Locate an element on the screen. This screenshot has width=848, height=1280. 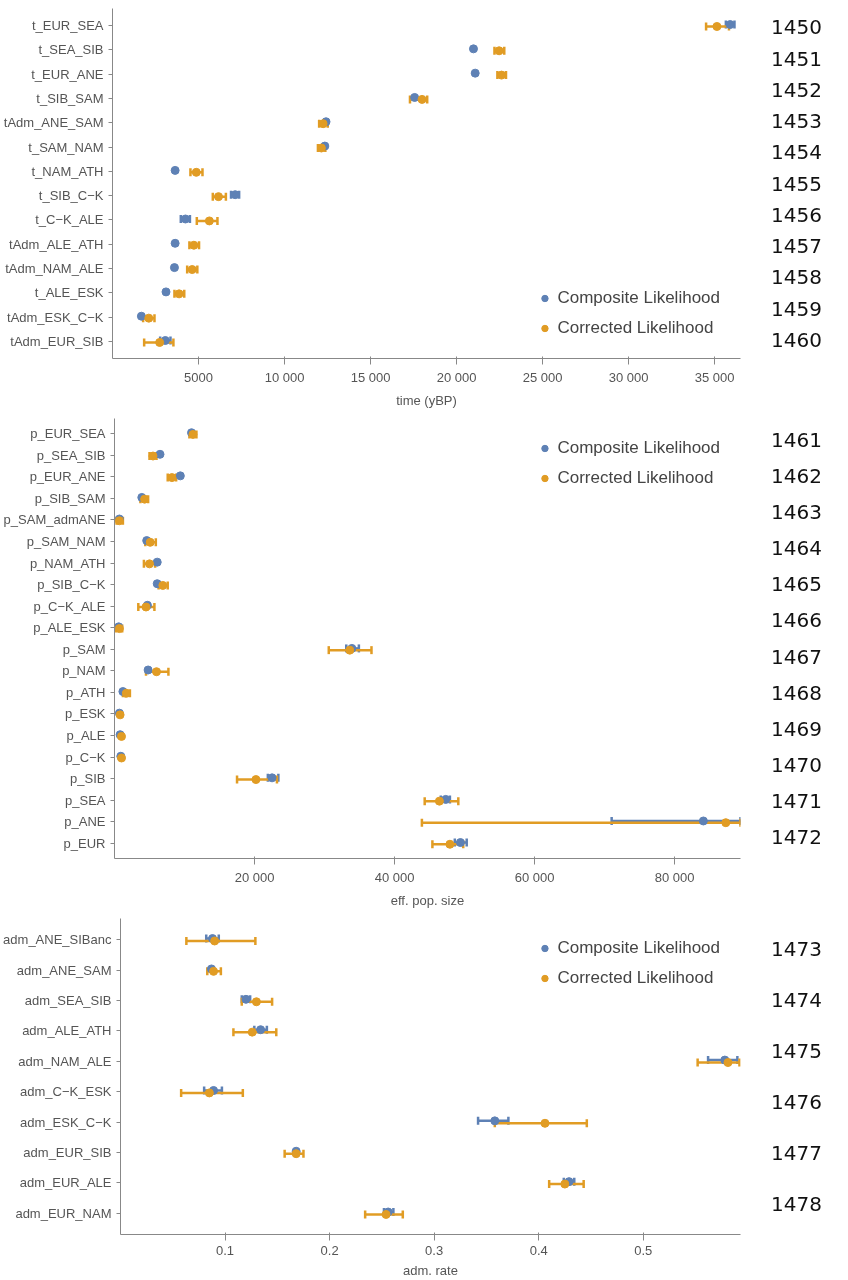
x-tick-label: 0.1 is located at coordinates (225, 1250).